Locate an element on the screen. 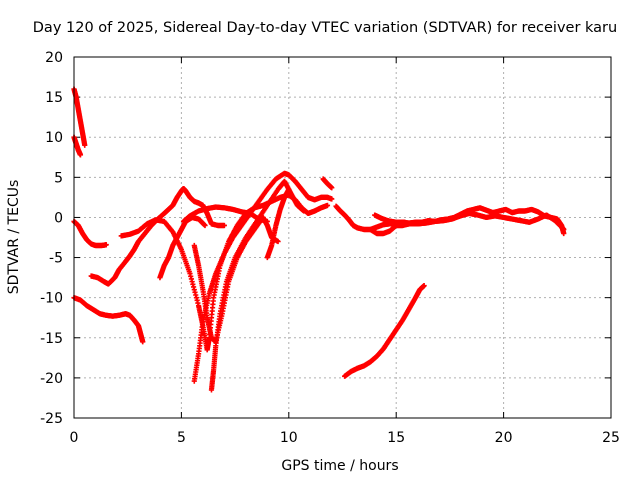 The width and height of the screenshot is (640, 480). y-tick-label: -5 is located at coordinates (56, 259).